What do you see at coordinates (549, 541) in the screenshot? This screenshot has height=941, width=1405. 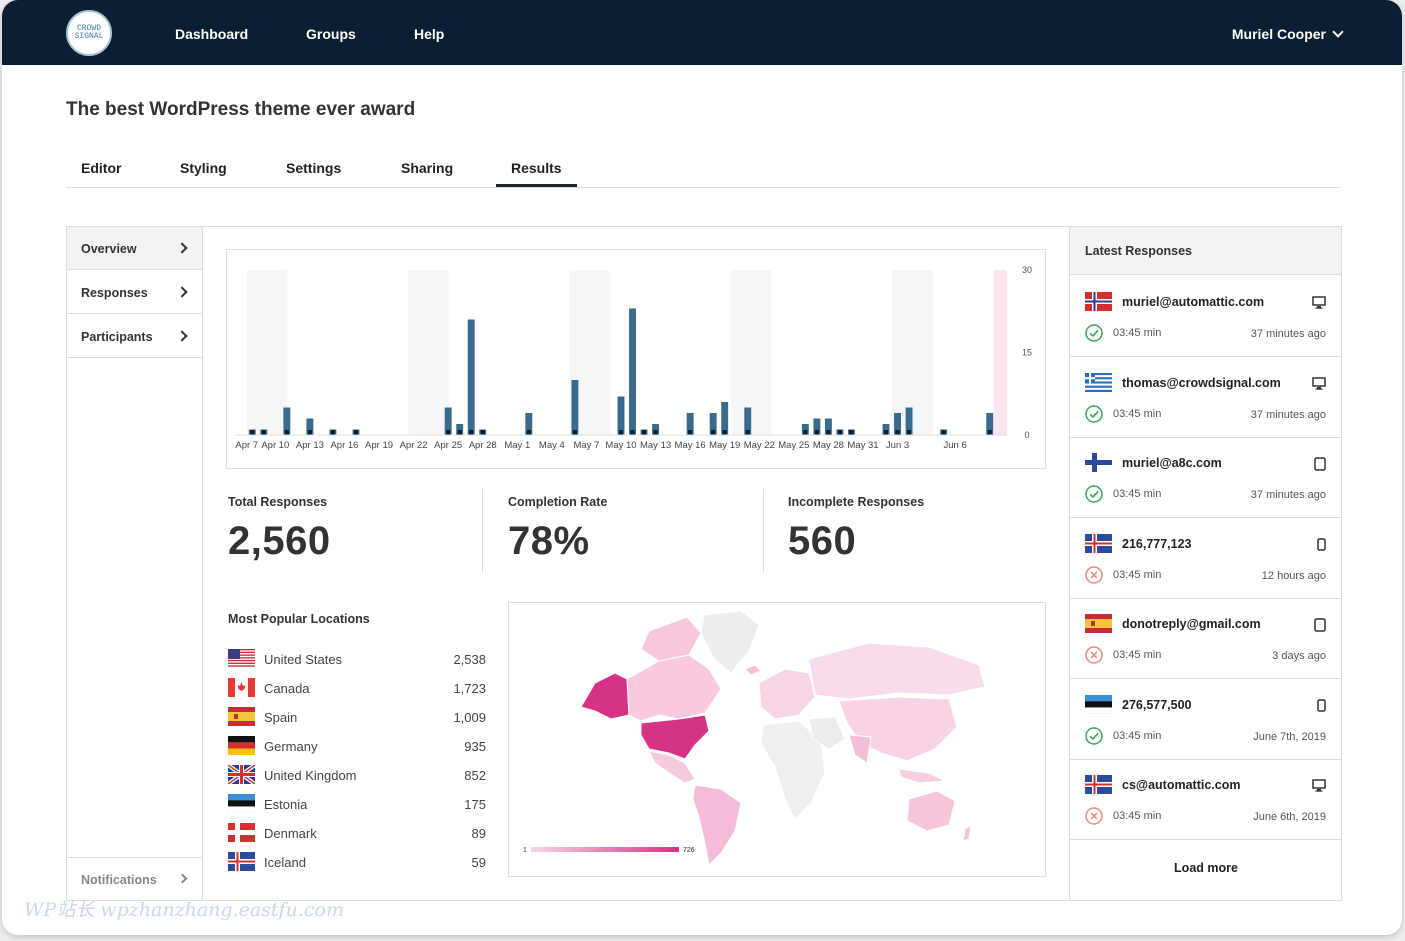 I see `stat-value: 78%` at bounding box center [549, 541].